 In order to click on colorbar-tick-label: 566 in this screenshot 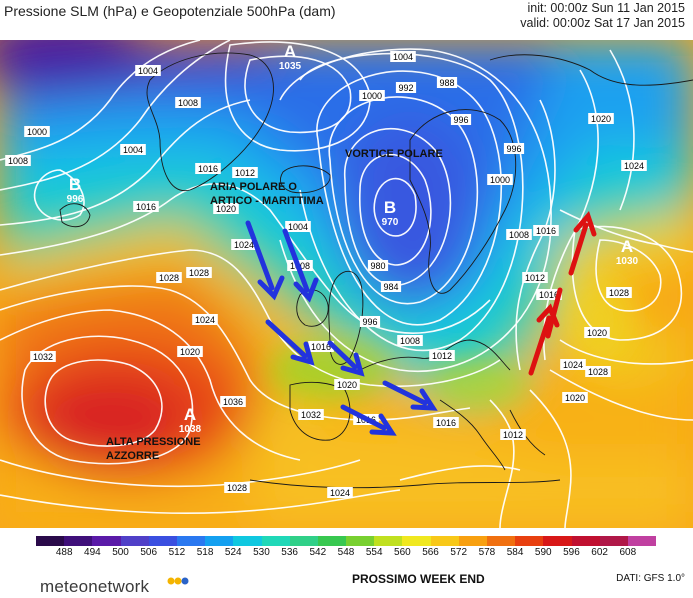, I will do `click(430, 552)`.